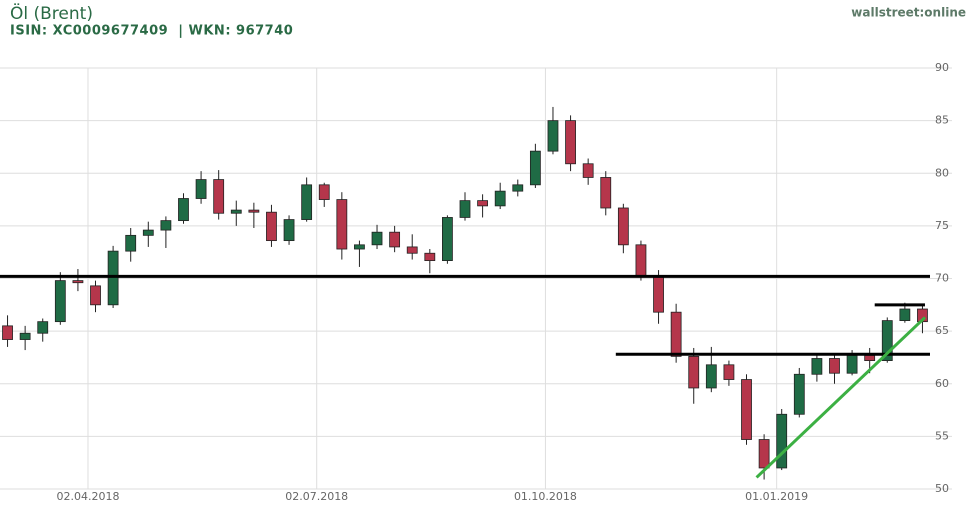  Describe the element at coordinates (942, 488) in the screenshot. I see `y-tick-label: 50` at that location.